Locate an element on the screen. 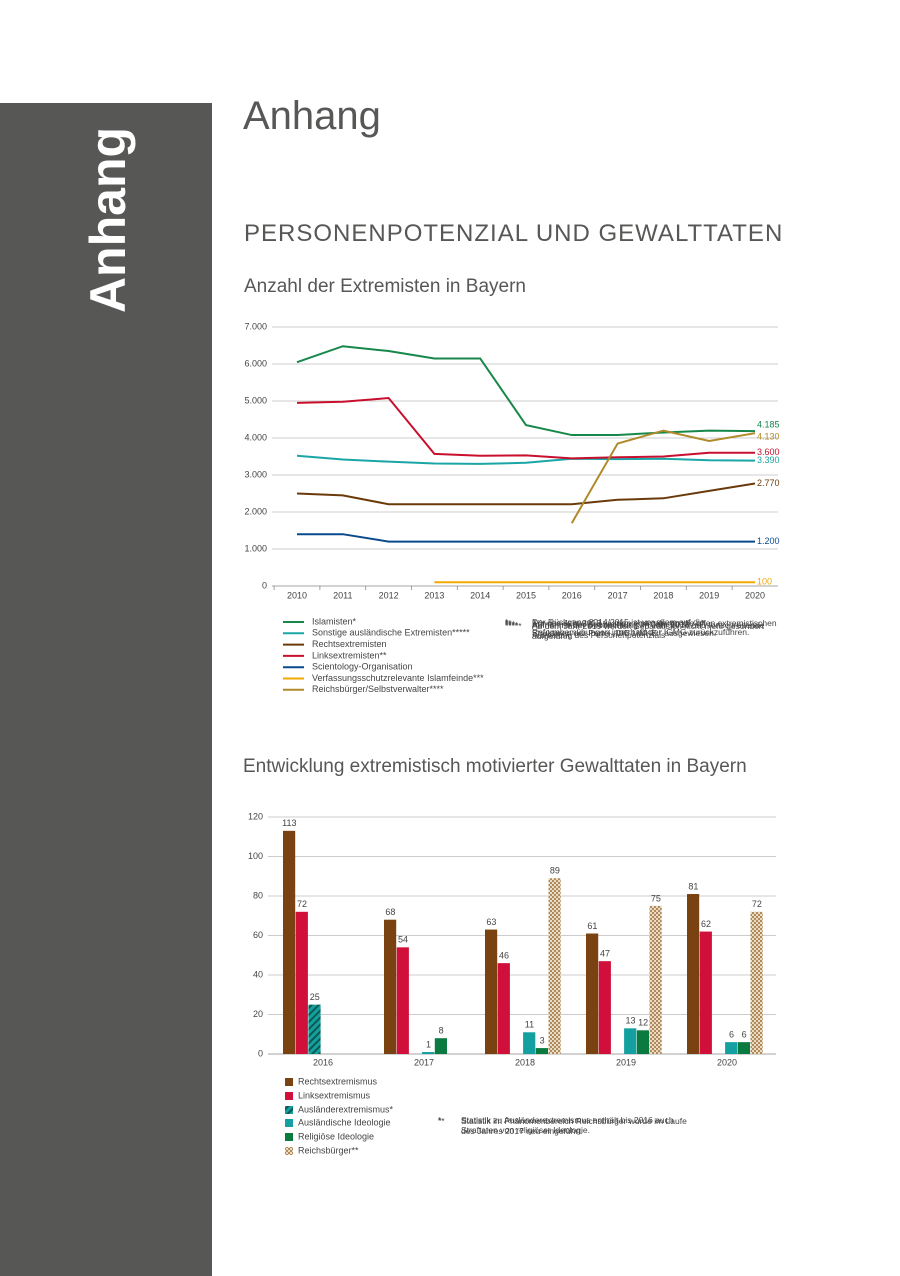 Image resolution: width=900 pixels, height=1276 pixels. y-tick-label: 20 is located at coordinates (258, 1014).